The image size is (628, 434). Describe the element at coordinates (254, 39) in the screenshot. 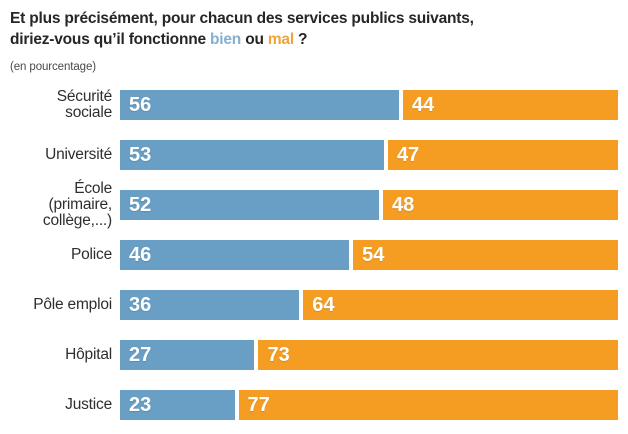

I see `chart-title-line2-middle: ou` at that location.